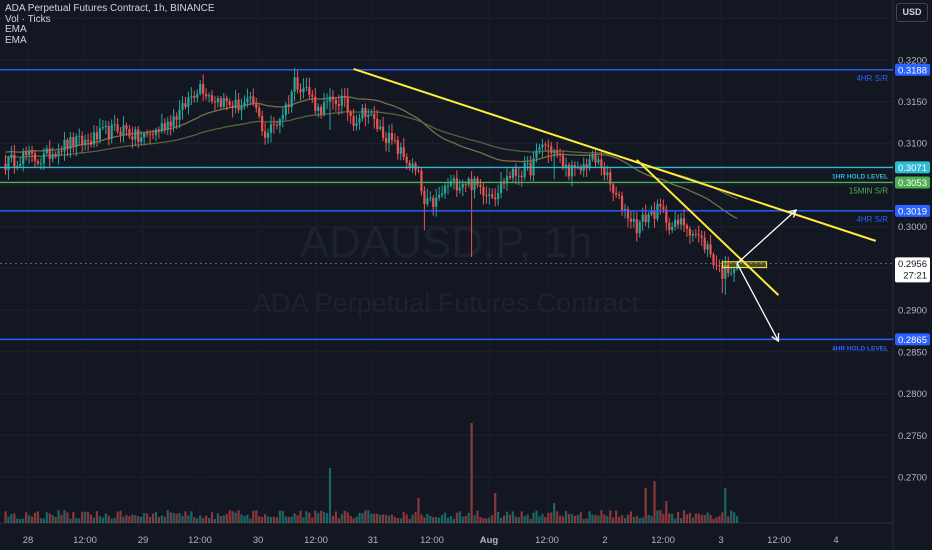 This screenshot has width=932, height=550. I want to click on price-tick-label: 0.3100, so click(912, 144).